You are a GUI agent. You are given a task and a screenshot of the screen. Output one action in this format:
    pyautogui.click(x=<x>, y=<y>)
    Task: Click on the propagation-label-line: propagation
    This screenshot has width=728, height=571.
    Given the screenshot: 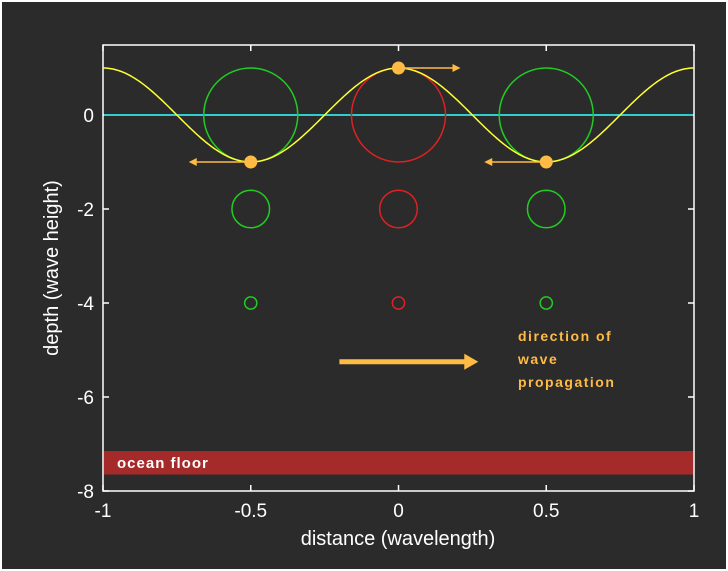 What is the action you would take?
    pyautogui.click(x=566, y=382)
    